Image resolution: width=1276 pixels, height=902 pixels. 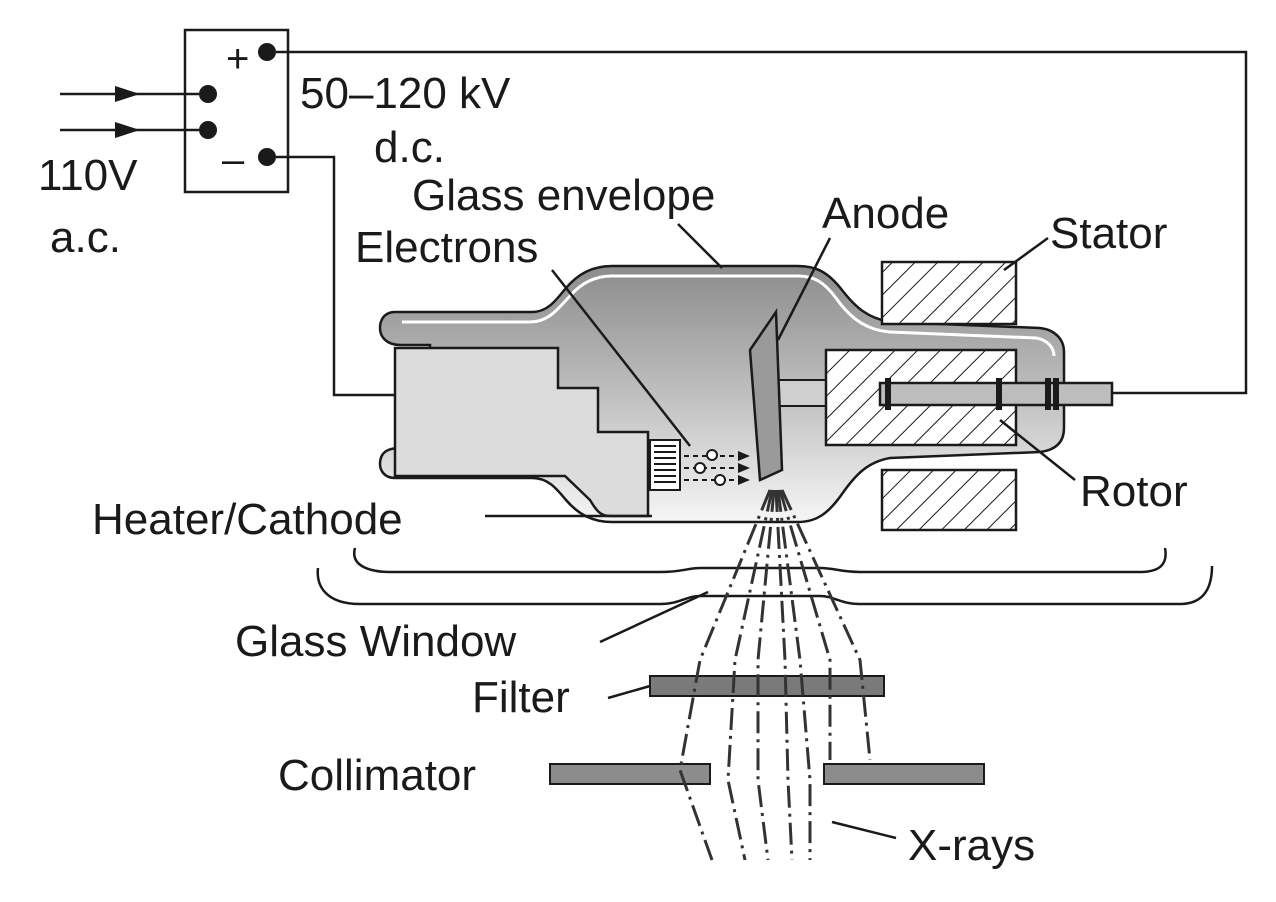 I want to click on input-type-label: a.c., so click(x=85, y=237).